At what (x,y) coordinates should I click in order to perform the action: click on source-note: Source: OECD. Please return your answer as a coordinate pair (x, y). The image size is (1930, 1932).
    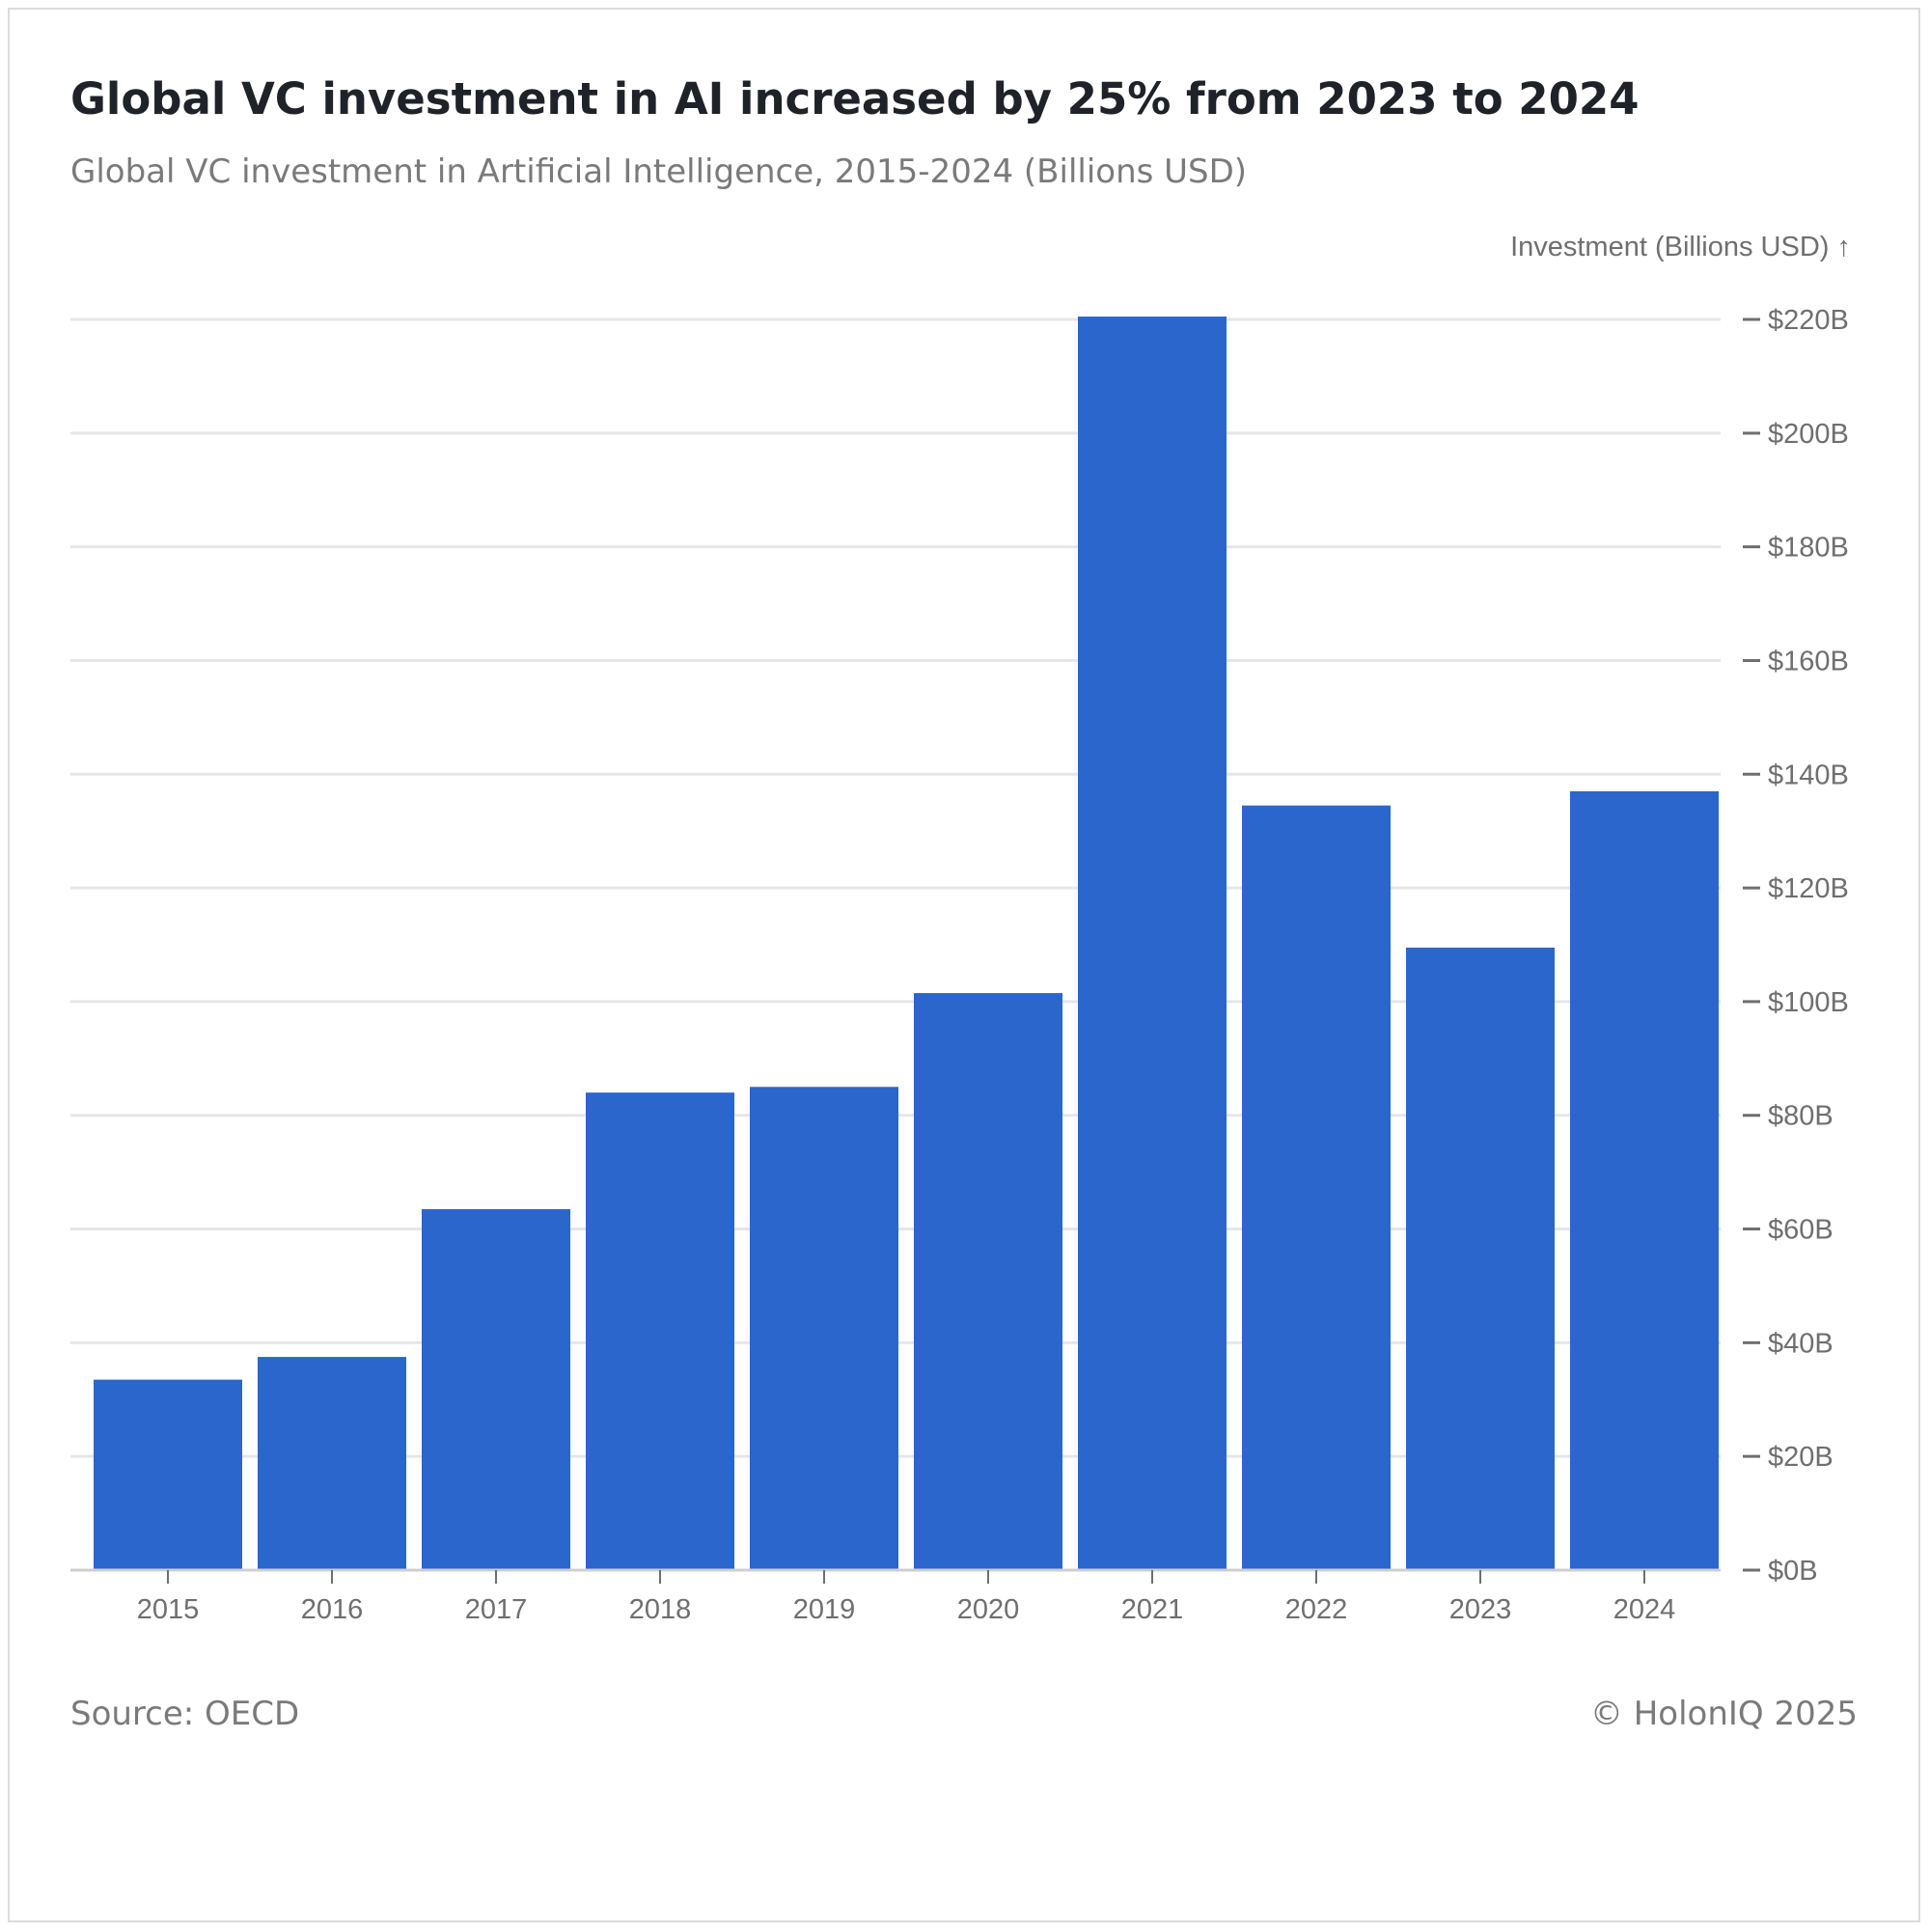
    Looking at the image, I should click on (185, 1714).